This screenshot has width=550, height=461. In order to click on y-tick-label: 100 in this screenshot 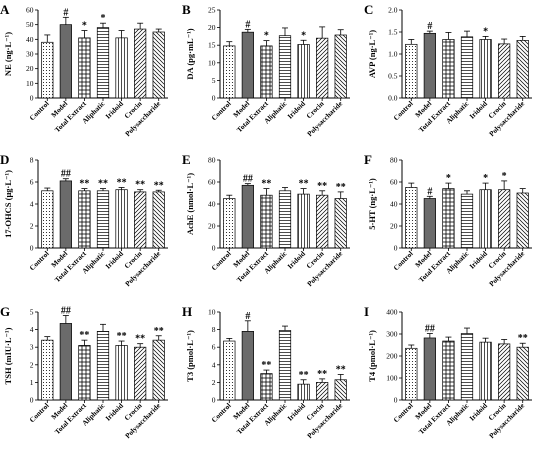, I will do `click(392, 378)`.